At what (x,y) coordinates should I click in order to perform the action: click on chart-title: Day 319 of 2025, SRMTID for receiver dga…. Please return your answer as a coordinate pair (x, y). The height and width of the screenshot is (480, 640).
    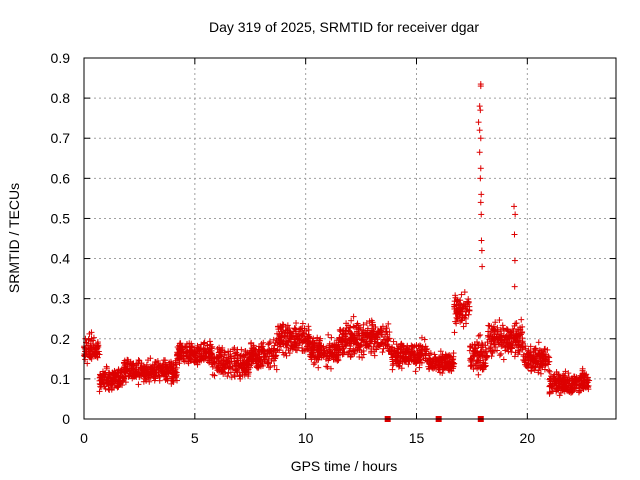
    Looking at the image, I should click on (344, 27).